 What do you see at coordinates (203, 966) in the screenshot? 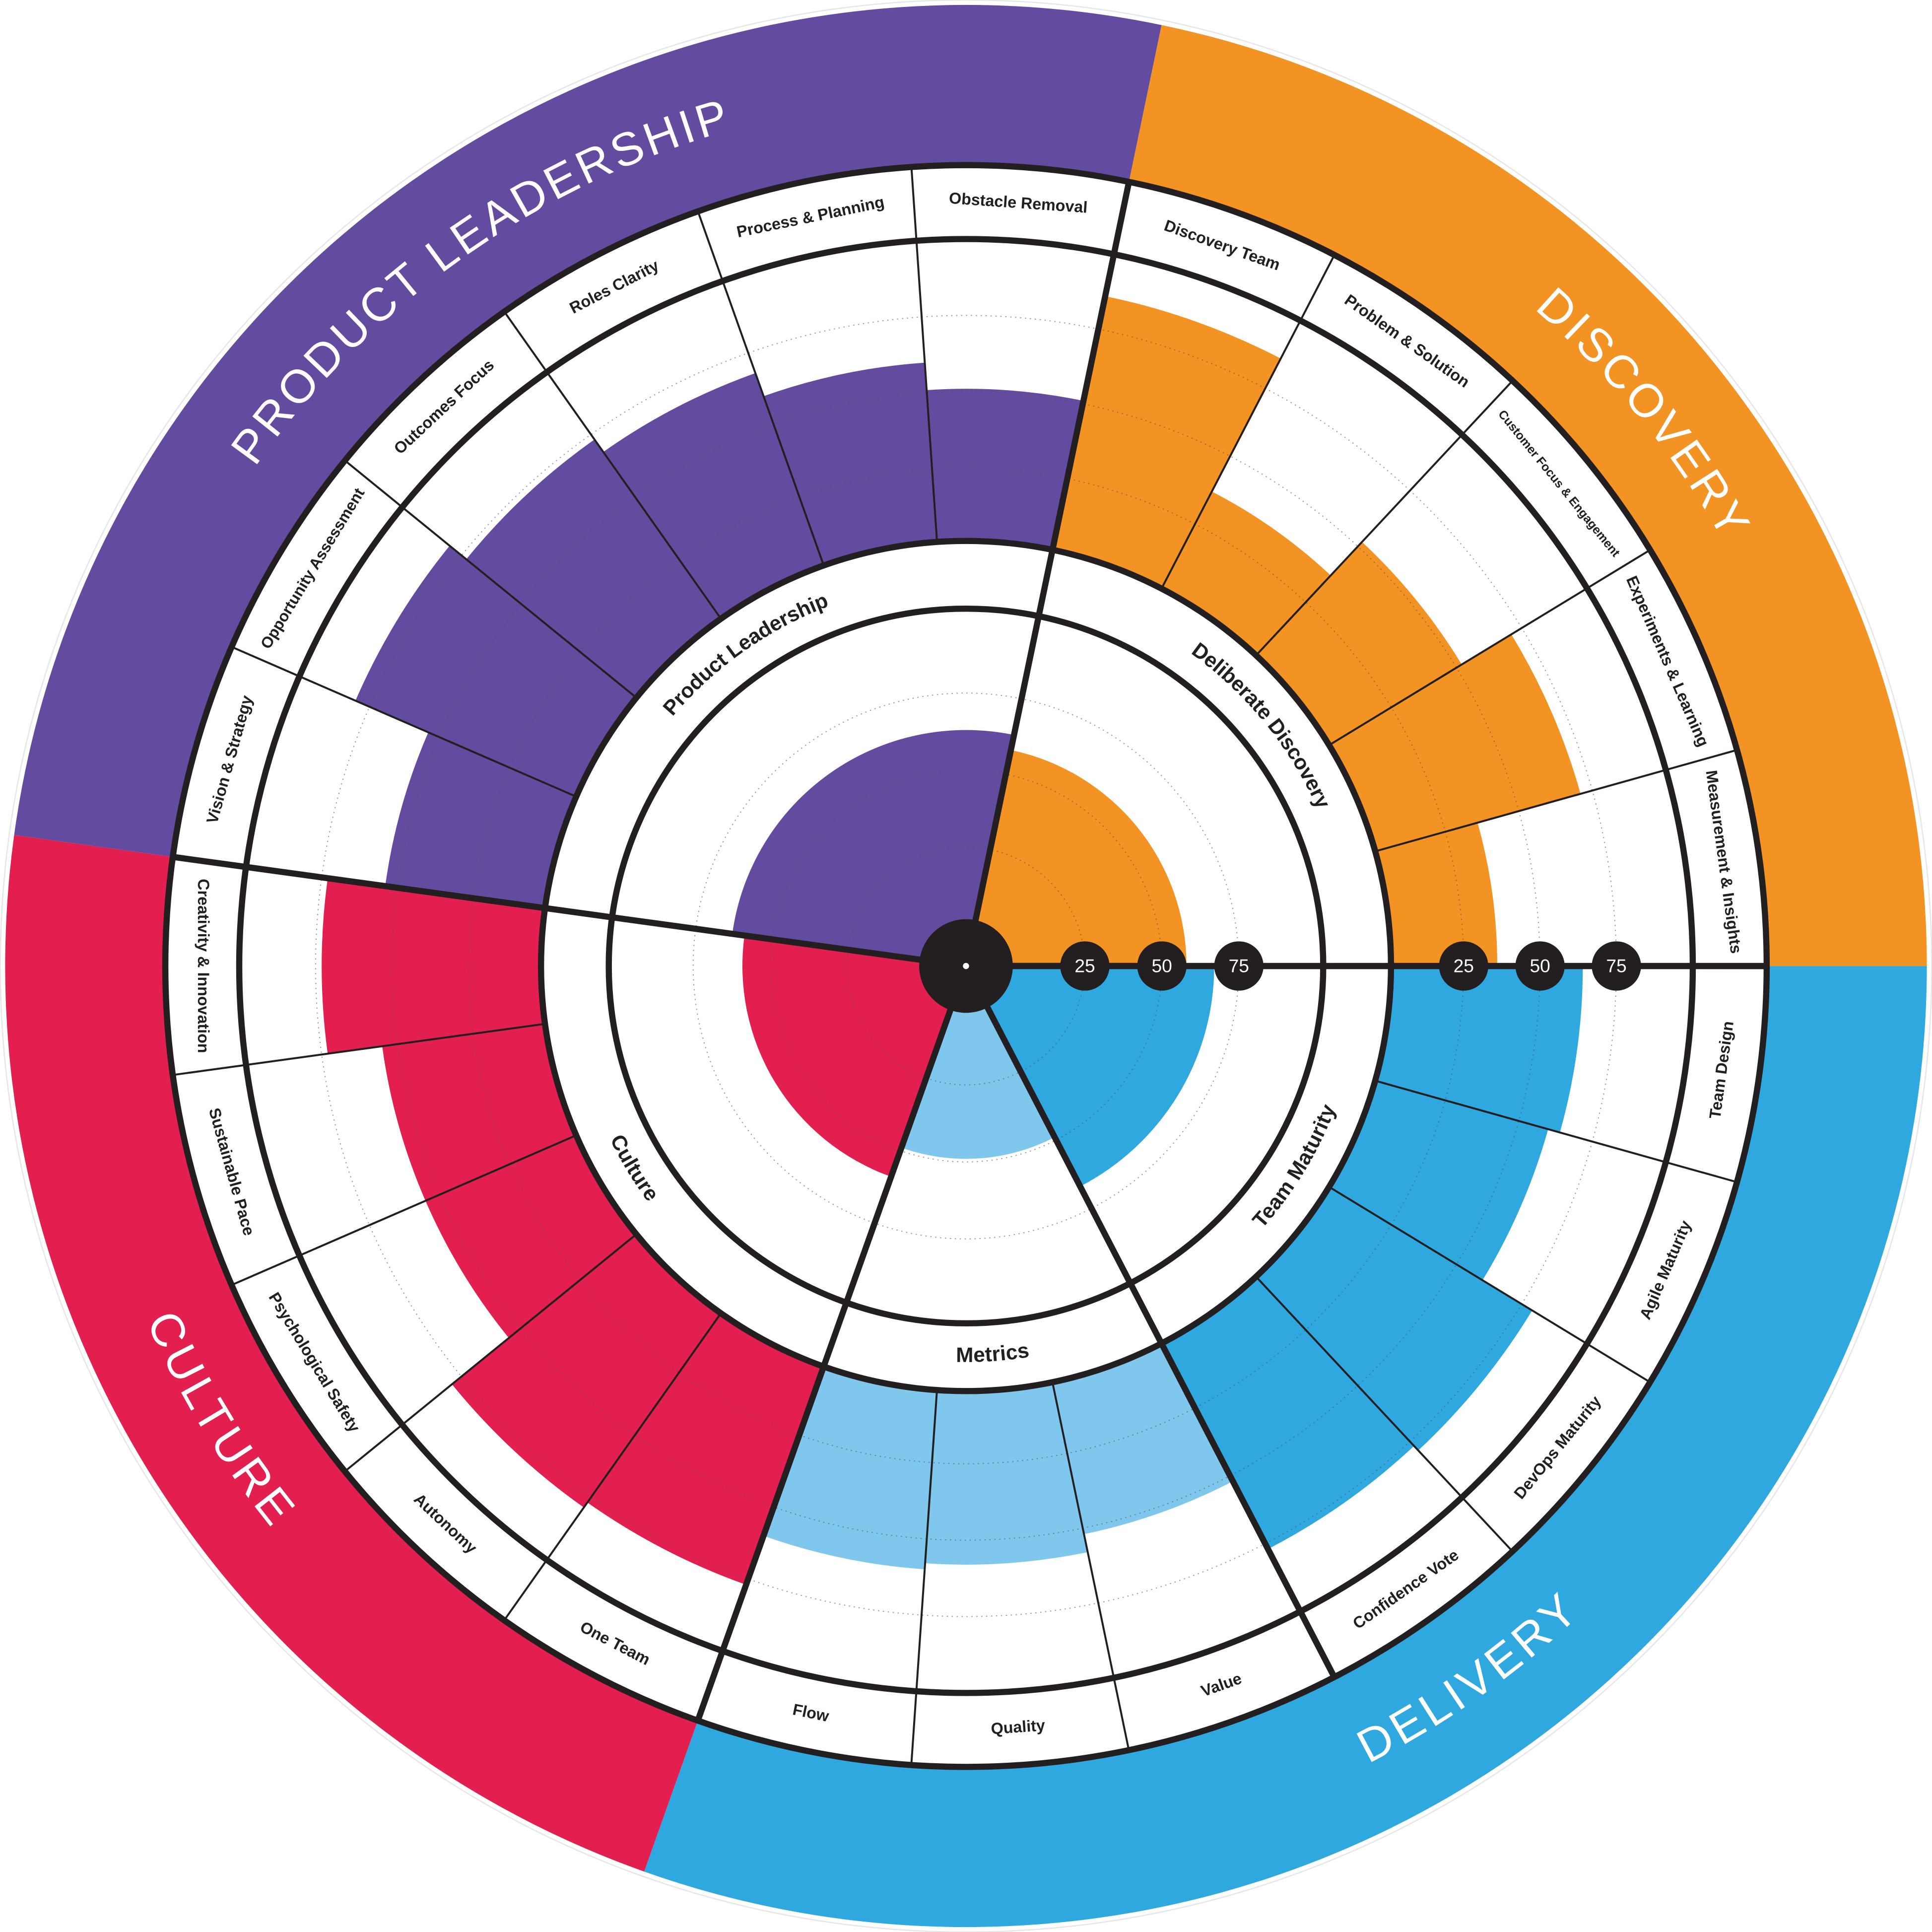
I see `category-label: Creativity & Innovation` at bounding box center [203, 966].